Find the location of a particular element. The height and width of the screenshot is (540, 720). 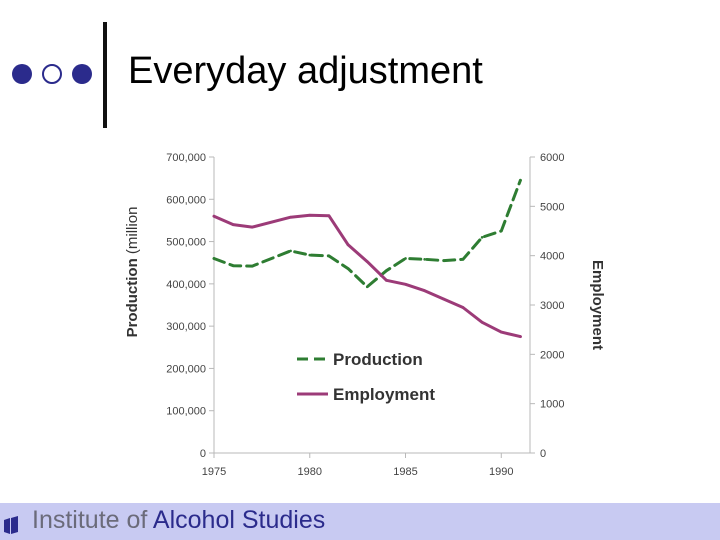

footer-organization: Institute of Alcohol Studies is located at coordinates (178, 520).